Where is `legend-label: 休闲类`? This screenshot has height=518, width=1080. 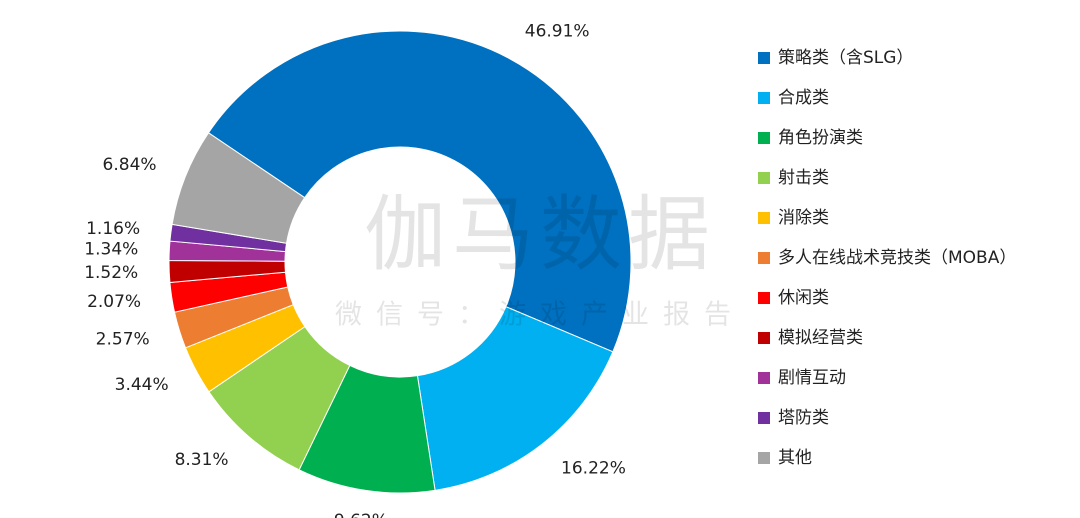
legend-label: 休闲类 is located at coordinates (803, 298).